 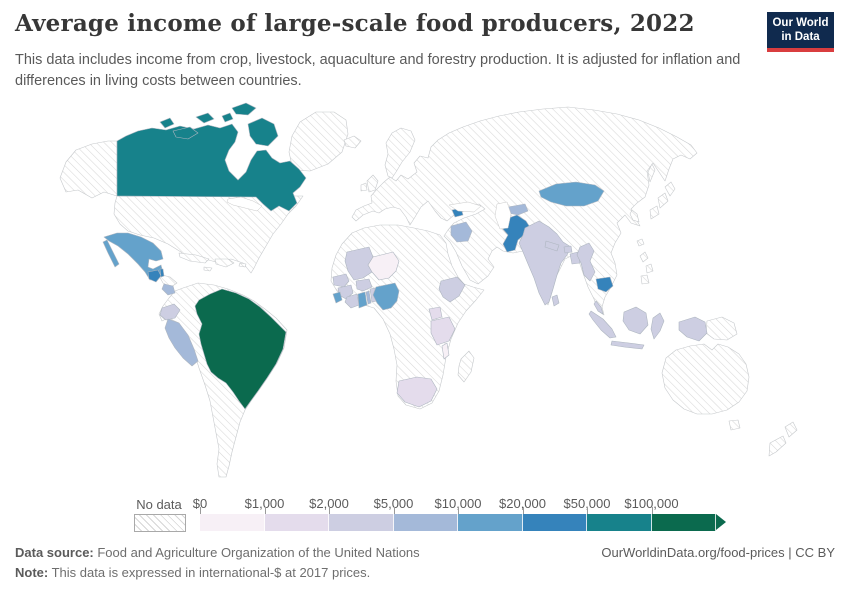 I want to click on country-sri-lanka, so click(x=555, y=300).